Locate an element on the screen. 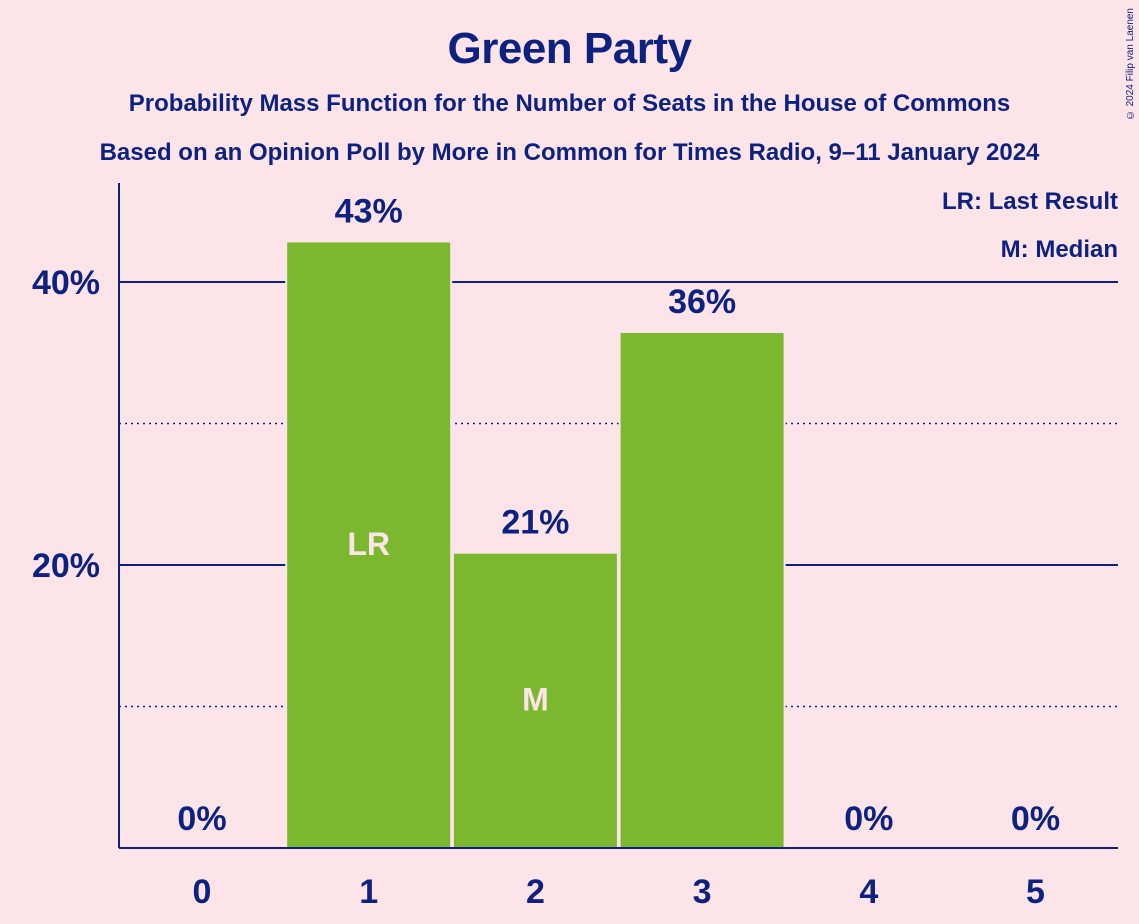  x-tick-label: 3 is located at coordinates (702, 892).